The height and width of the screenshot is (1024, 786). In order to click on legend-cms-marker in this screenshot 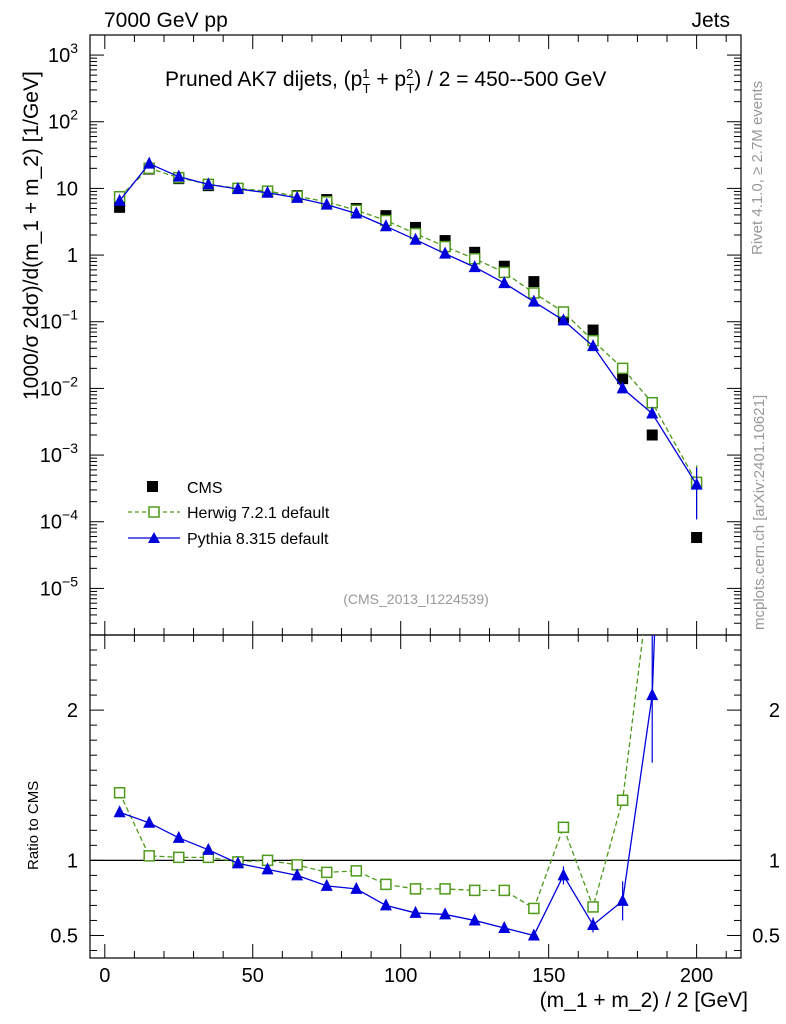, I will do `click(152, 486)`.